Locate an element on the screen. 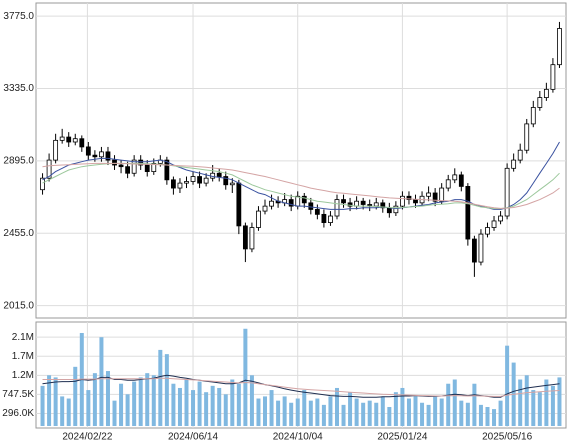 The image size is (567, 444). y-tick-label: 296.0K is located at coordinates (18, 413).